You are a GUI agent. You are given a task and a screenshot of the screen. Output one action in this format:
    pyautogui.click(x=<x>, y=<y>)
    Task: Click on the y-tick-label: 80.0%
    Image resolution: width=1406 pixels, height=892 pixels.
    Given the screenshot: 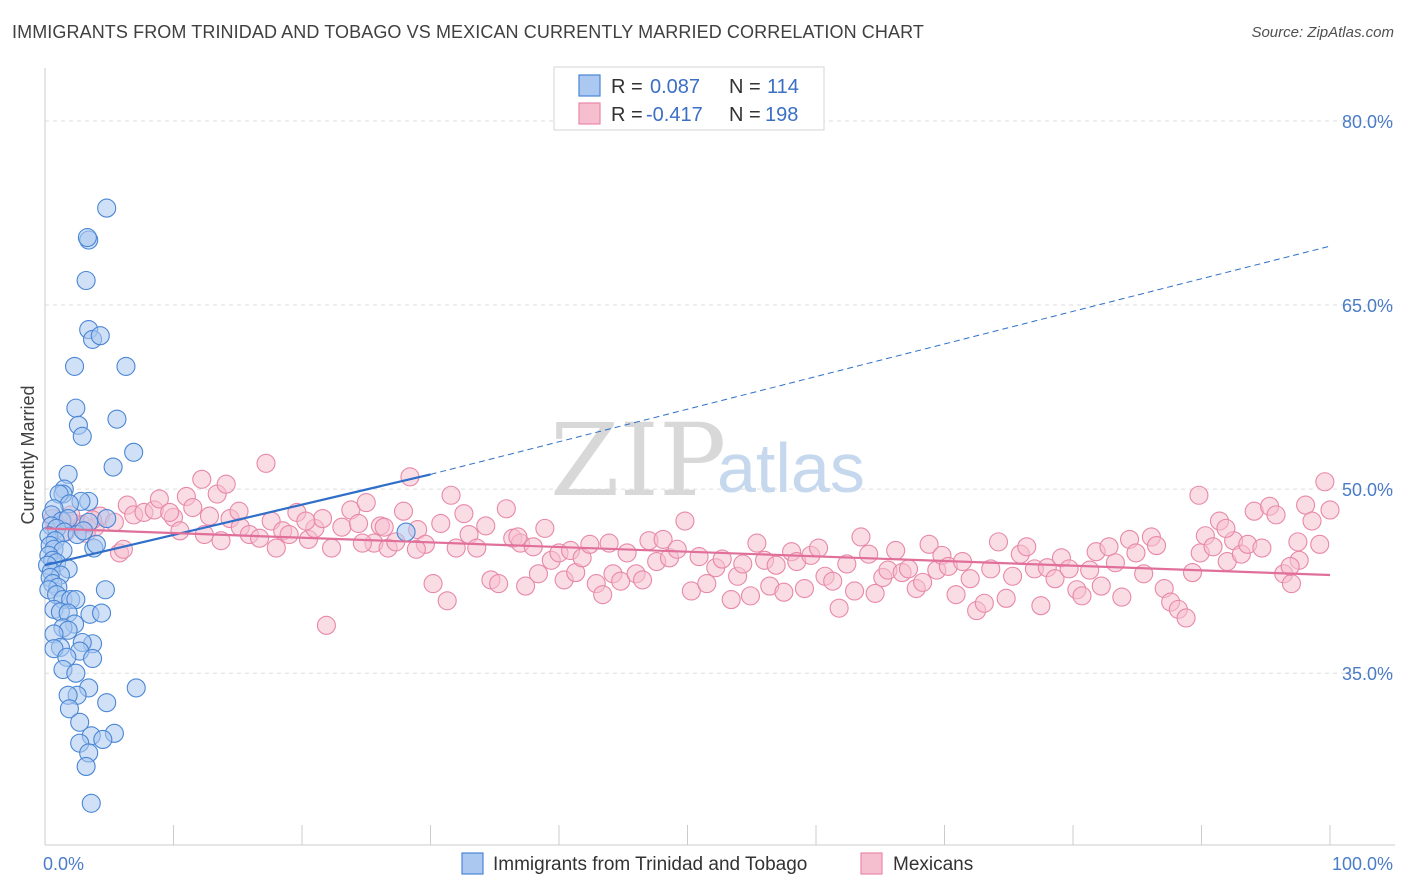 What is the action you would take?
    pyautogui.click(x=1367, y=122)
    